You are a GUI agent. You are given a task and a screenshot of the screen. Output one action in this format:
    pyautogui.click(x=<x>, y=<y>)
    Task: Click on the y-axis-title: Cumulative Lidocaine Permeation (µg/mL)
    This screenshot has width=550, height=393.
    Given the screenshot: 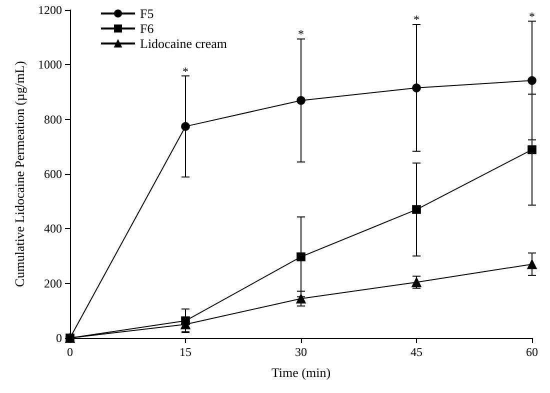 What is the action you would take?
    pyautogui.click(x=19, y=174)
    